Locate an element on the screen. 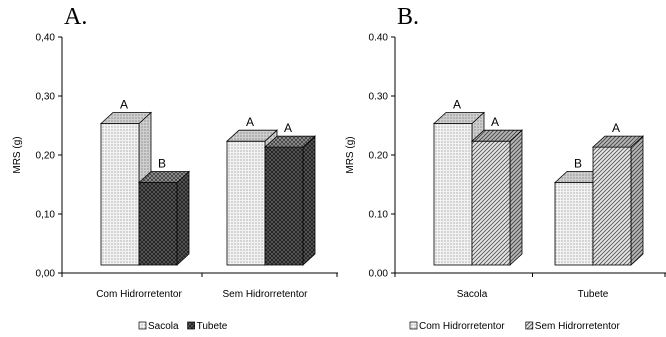 This screenshot has width=666, height=337. y-tick-label: 0,30 is located at coordinates (46, 97).